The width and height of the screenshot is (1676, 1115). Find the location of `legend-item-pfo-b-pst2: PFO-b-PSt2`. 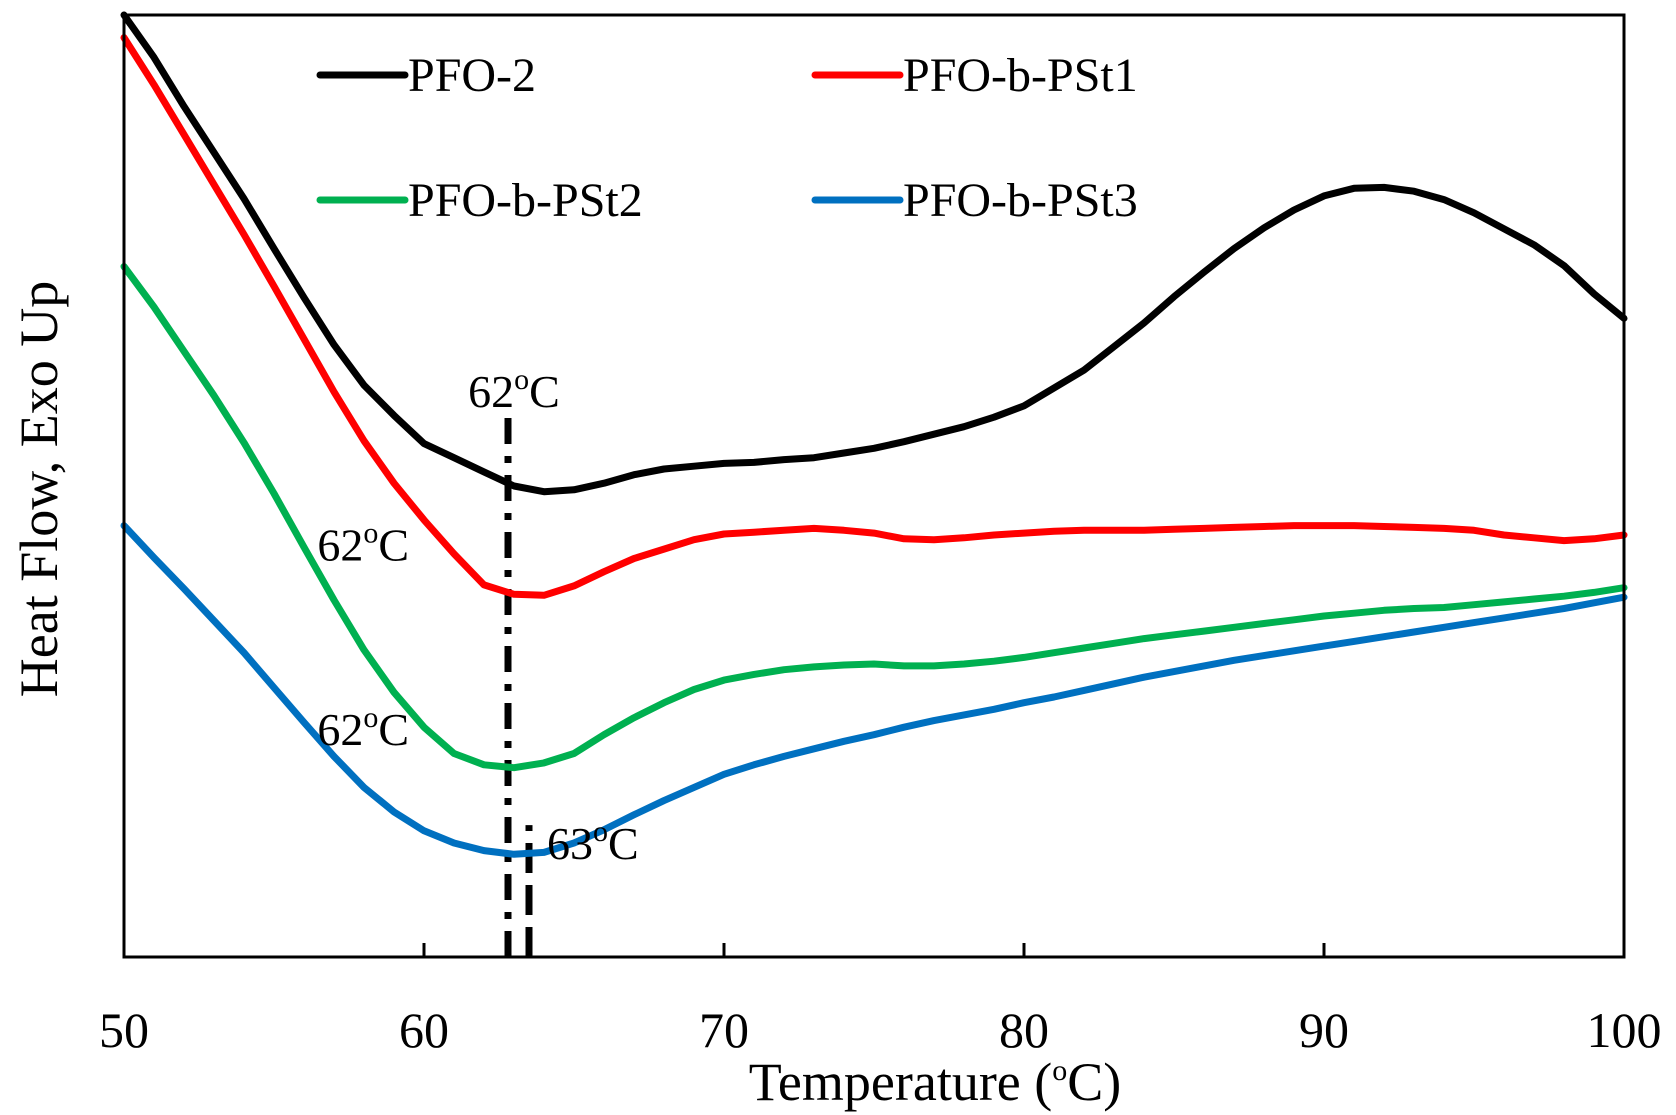

legend-item-pfo-b-pst2: PFO-b-PSt2 is located at coordinates (479, 200).